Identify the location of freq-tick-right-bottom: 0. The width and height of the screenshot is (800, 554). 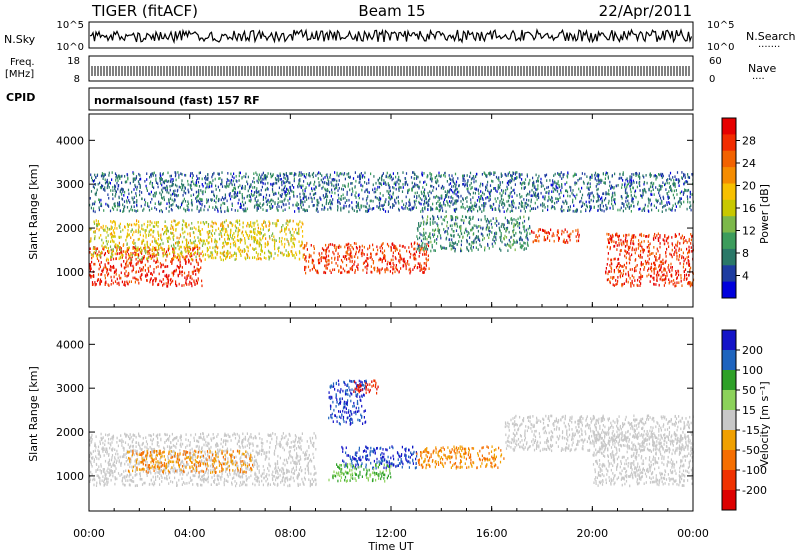
(712, 79).